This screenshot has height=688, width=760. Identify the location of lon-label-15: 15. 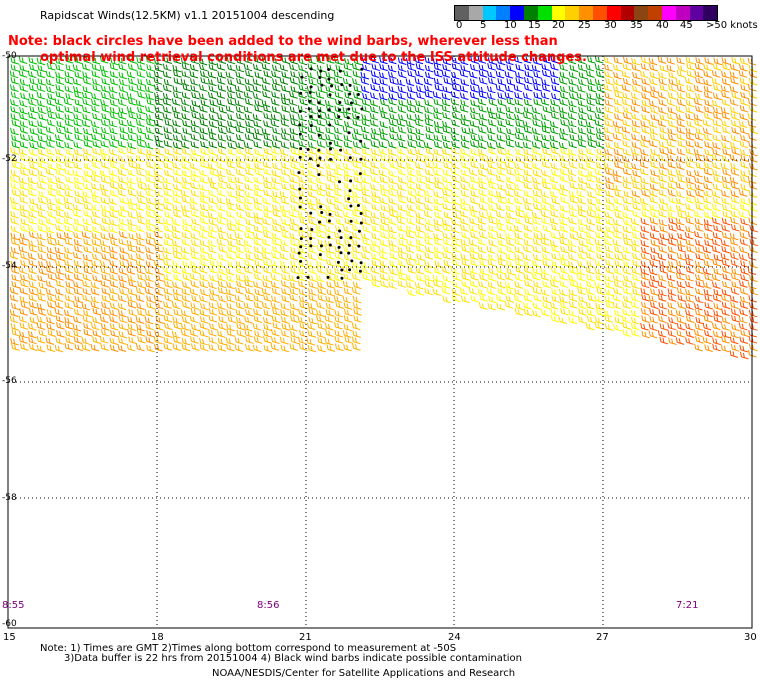
(9, 637).